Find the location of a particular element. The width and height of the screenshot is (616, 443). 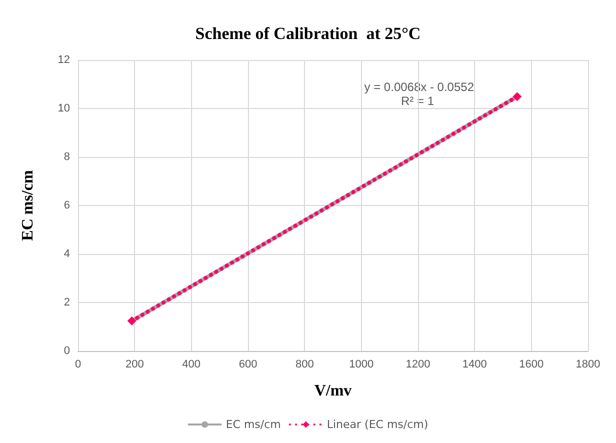

annotation: y = 0.0068x - 0.0552 is located at coordinates (419, 87).